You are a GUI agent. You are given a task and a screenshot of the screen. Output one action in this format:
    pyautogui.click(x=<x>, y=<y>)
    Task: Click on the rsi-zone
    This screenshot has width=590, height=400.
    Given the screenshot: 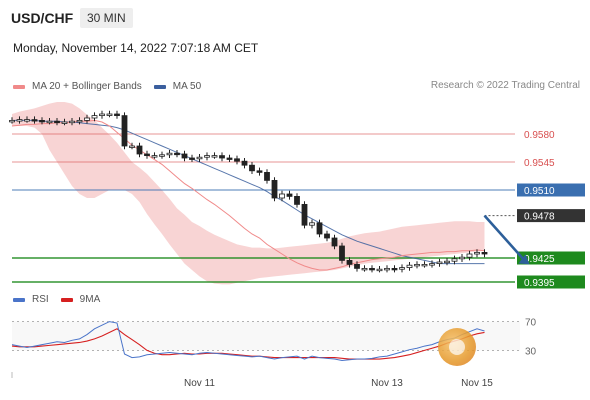 What is the action you would take?
    pyautogui.click(x=266, y=336)
    